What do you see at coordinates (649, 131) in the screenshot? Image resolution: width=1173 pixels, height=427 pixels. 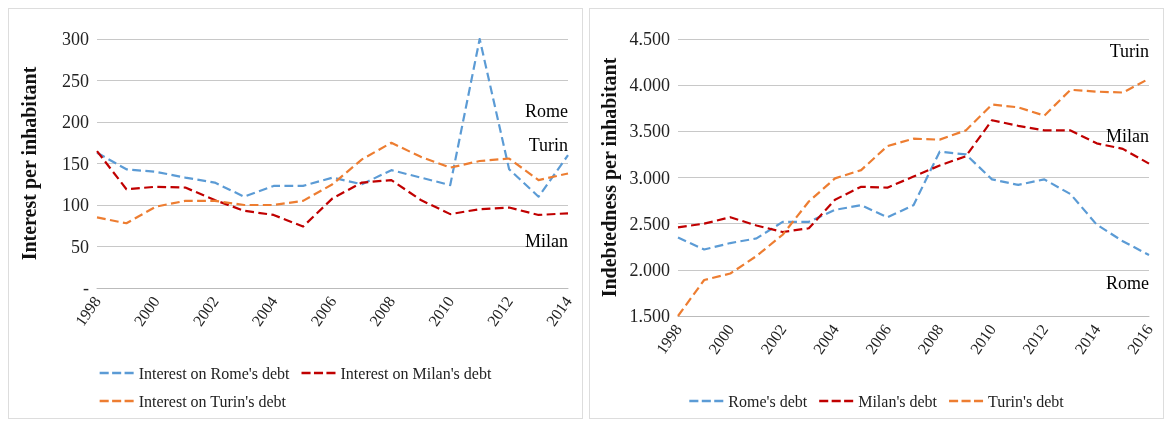 I see `y-tick-label: 3.500` at bounding box center [649, 131].